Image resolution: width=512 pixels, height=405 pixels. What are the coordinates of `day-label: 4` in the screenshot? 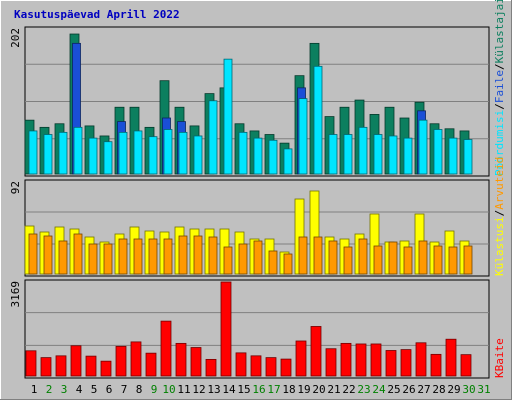 It's located at (79, 389).